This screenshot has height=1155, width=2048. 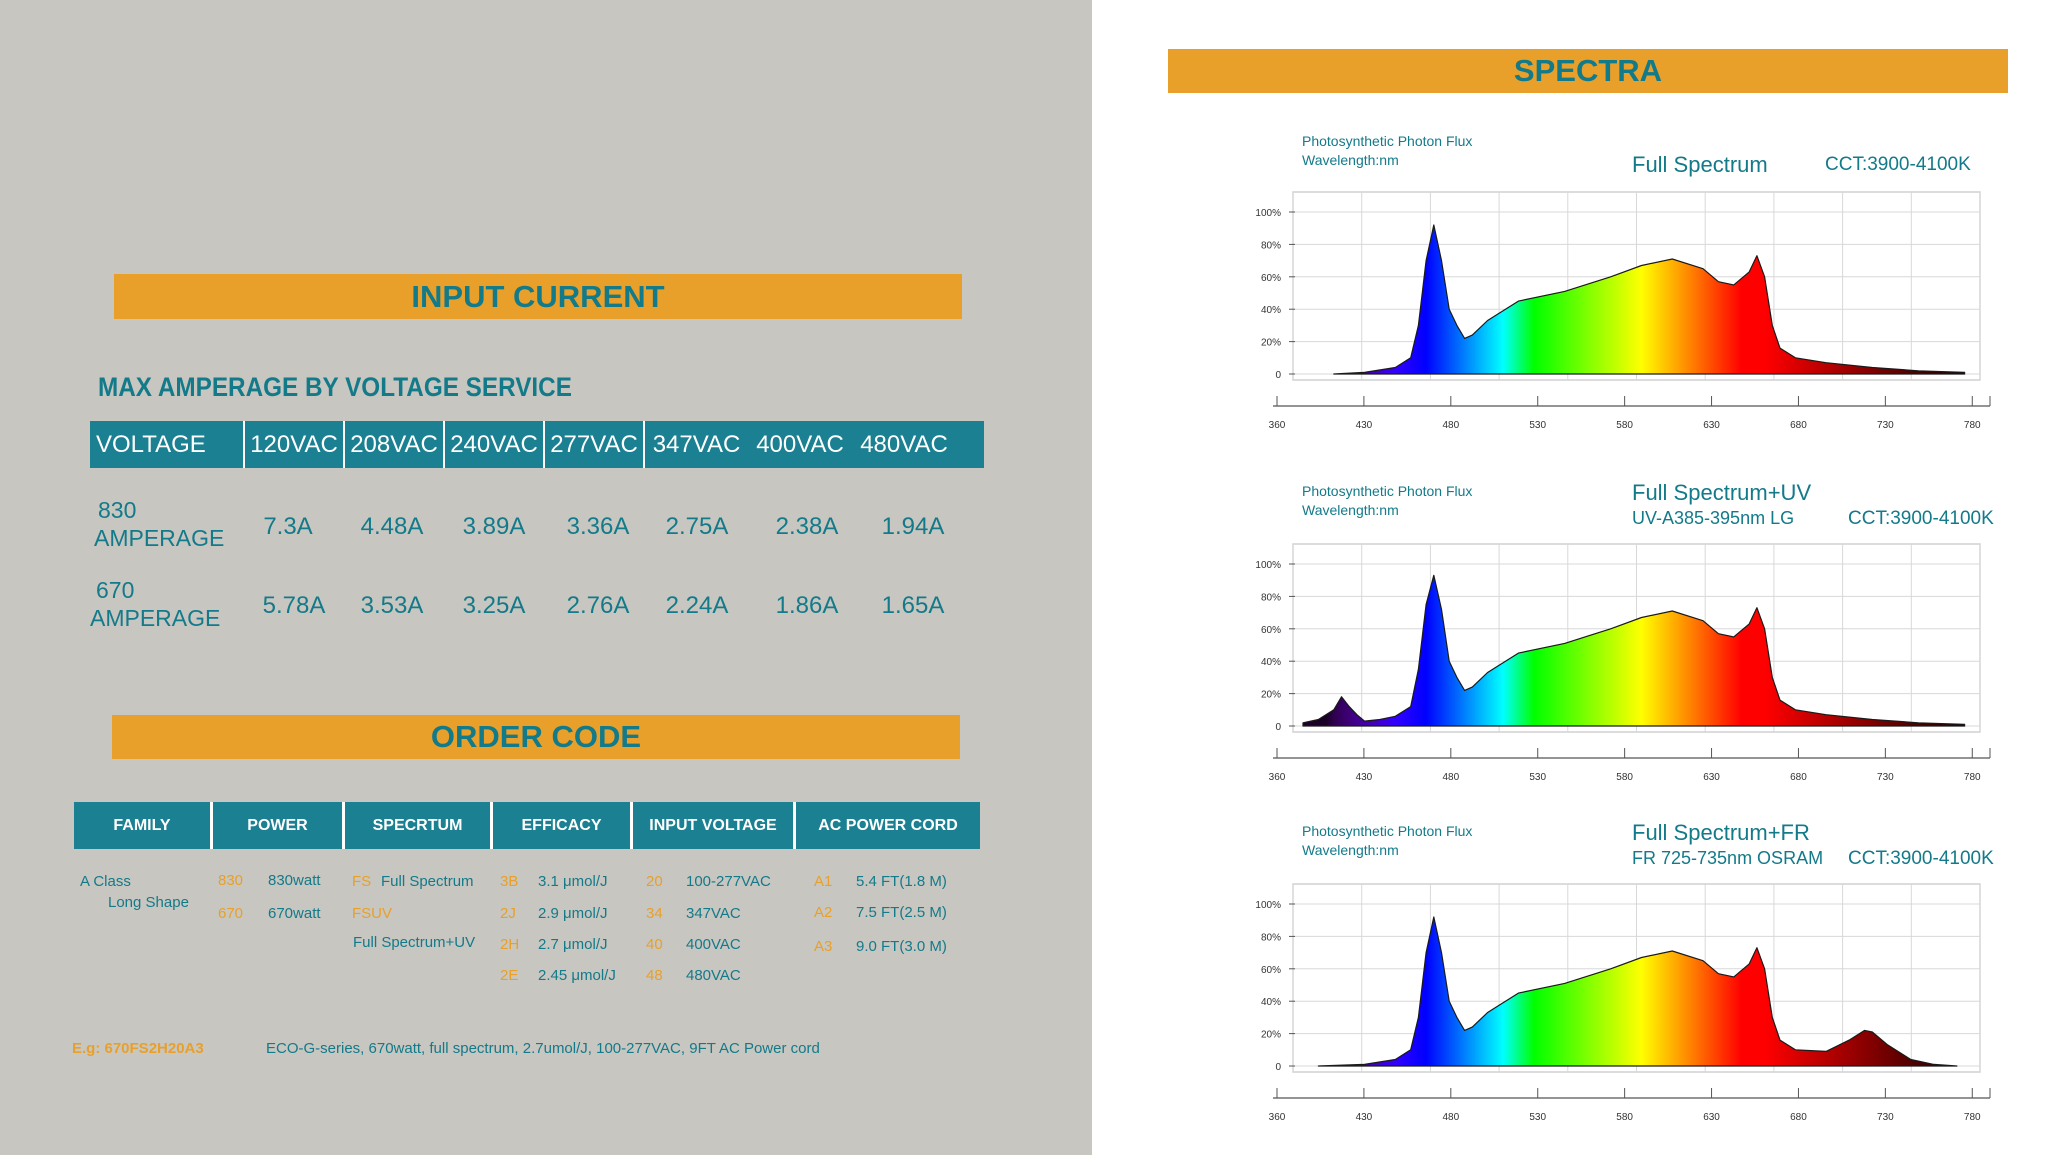 I want to click on example-code: E.g: 670FS2H20A3, so click(x=138, y=1048).